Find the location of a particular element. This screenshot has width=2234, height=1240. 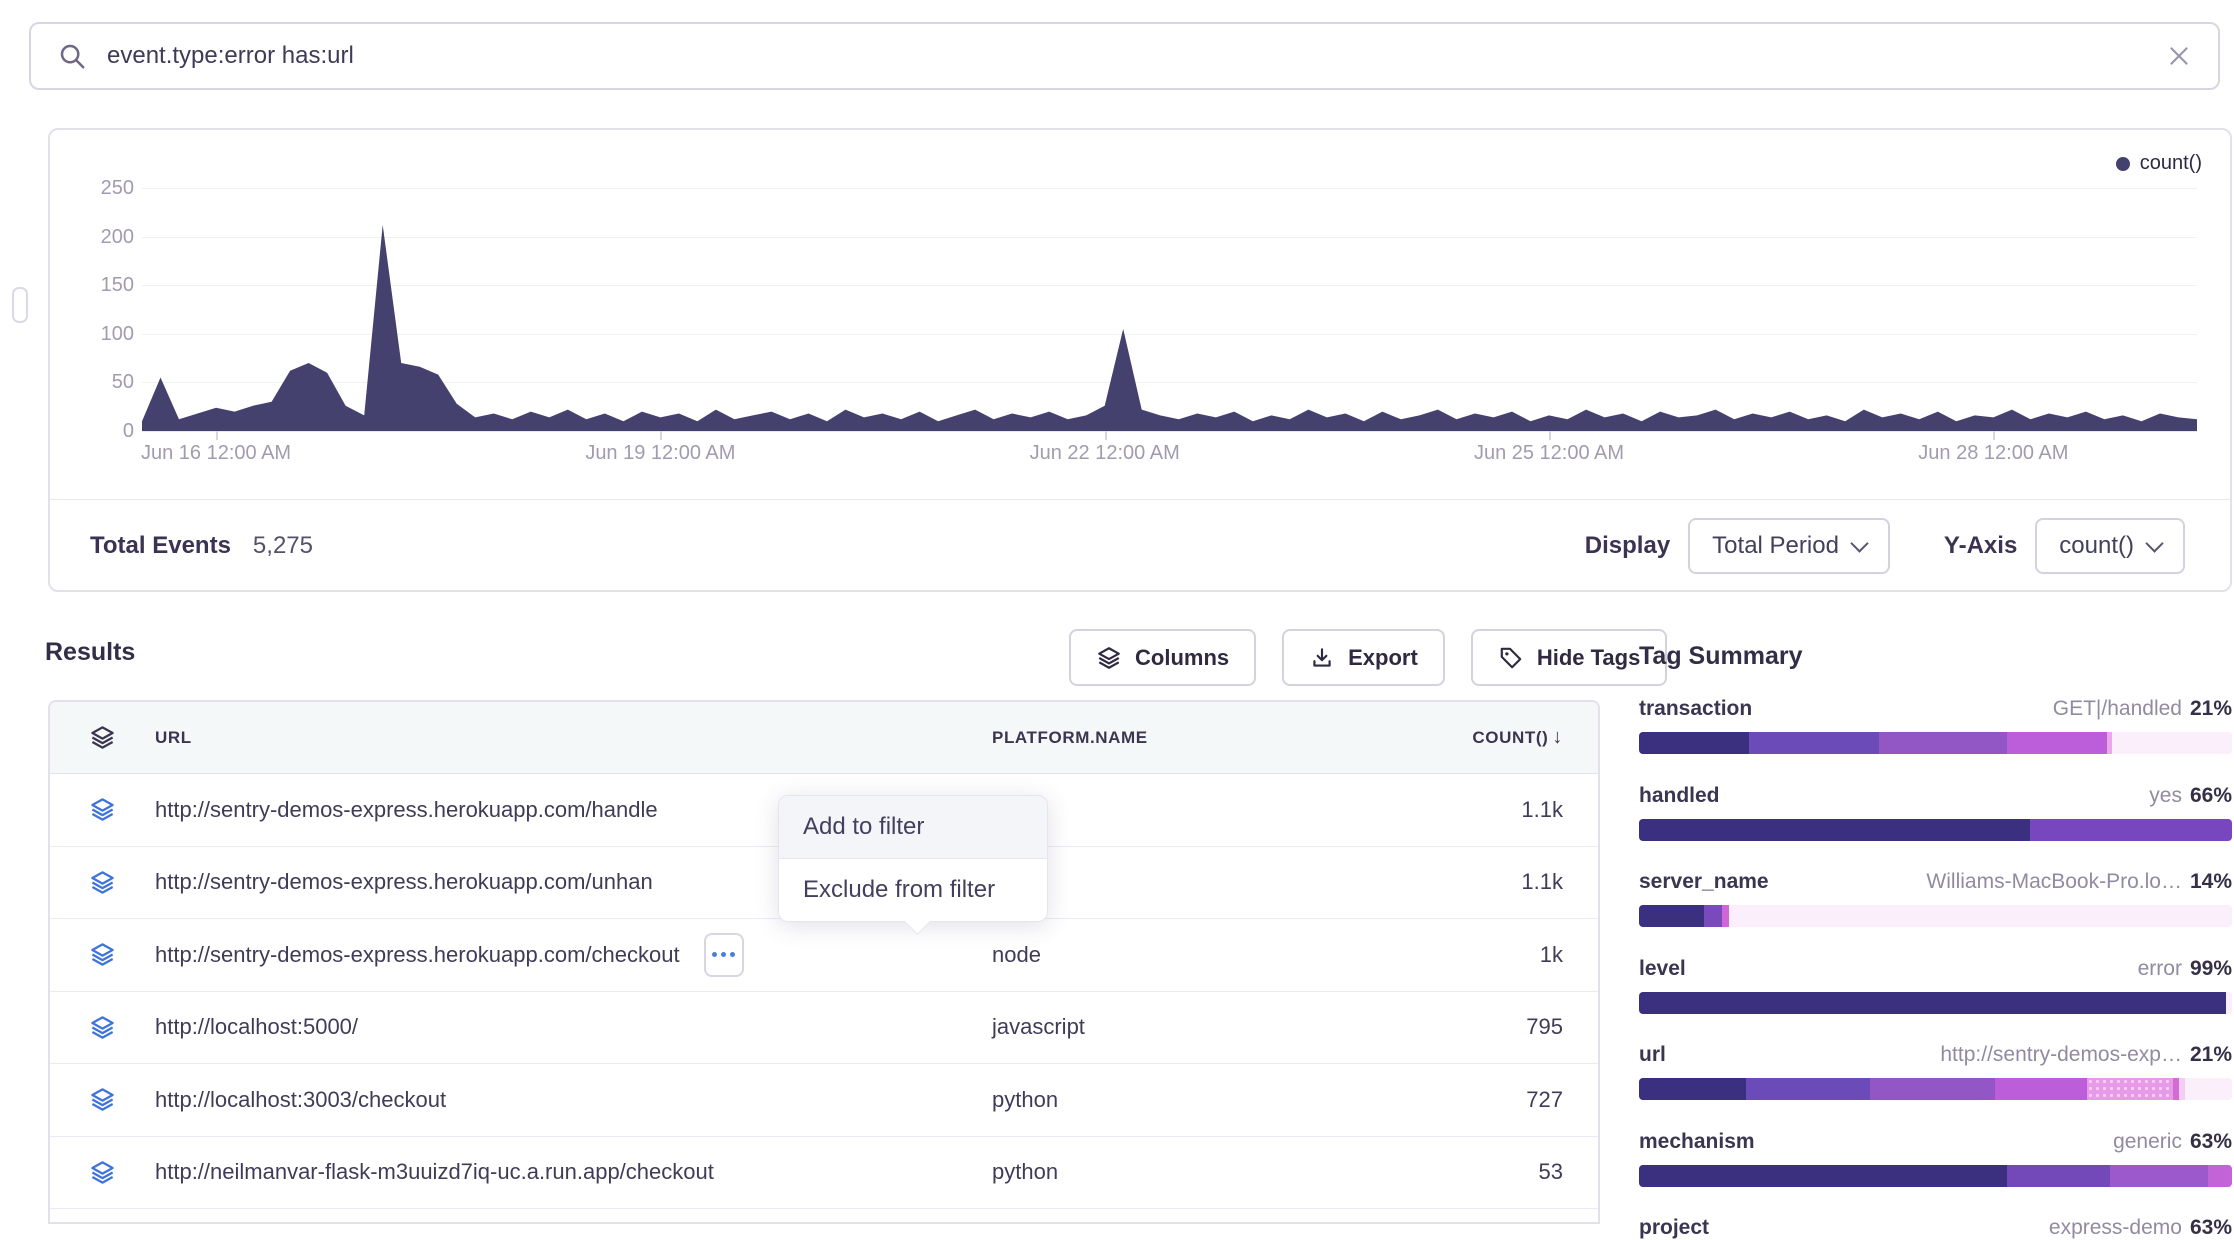

count-cell: 795 is located at coordinates (1544, 1027).